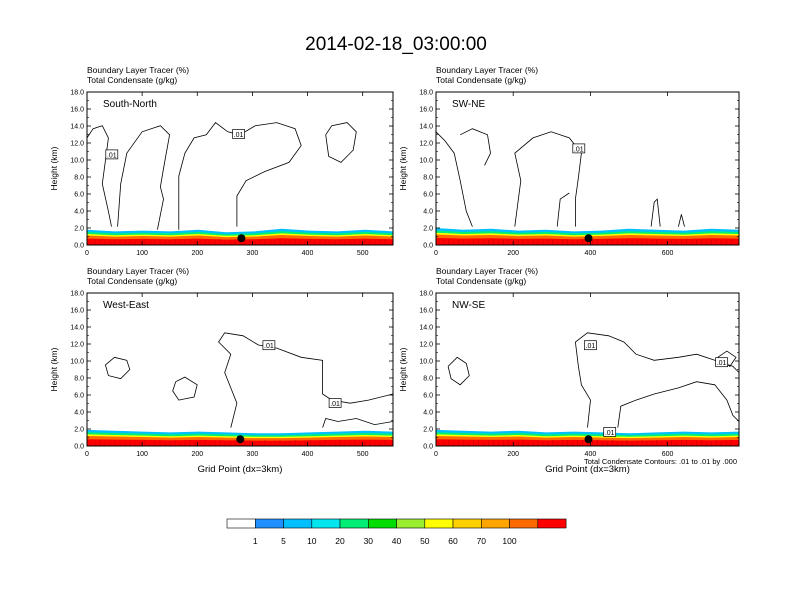 The height and width of the screenshot is (612, 792). What do you see at coordinates (369, 541) in the screenshot?
I see `colorbar-label: 30` at bounding box center [369, 541].